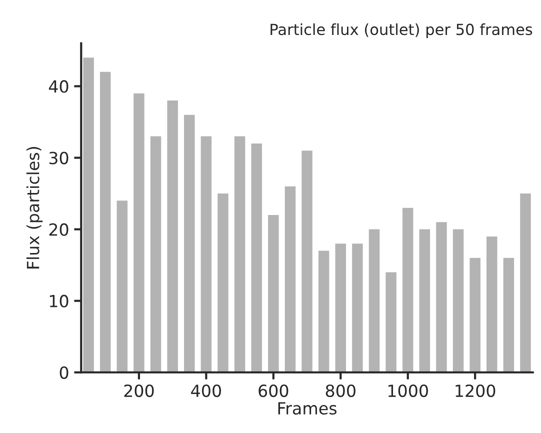 This screenshot has width=541, height=433. What do you see at coordinates (273, 391) in the screenshot?
I see `x-tick-label: 600` at bounding box center [273, 391].